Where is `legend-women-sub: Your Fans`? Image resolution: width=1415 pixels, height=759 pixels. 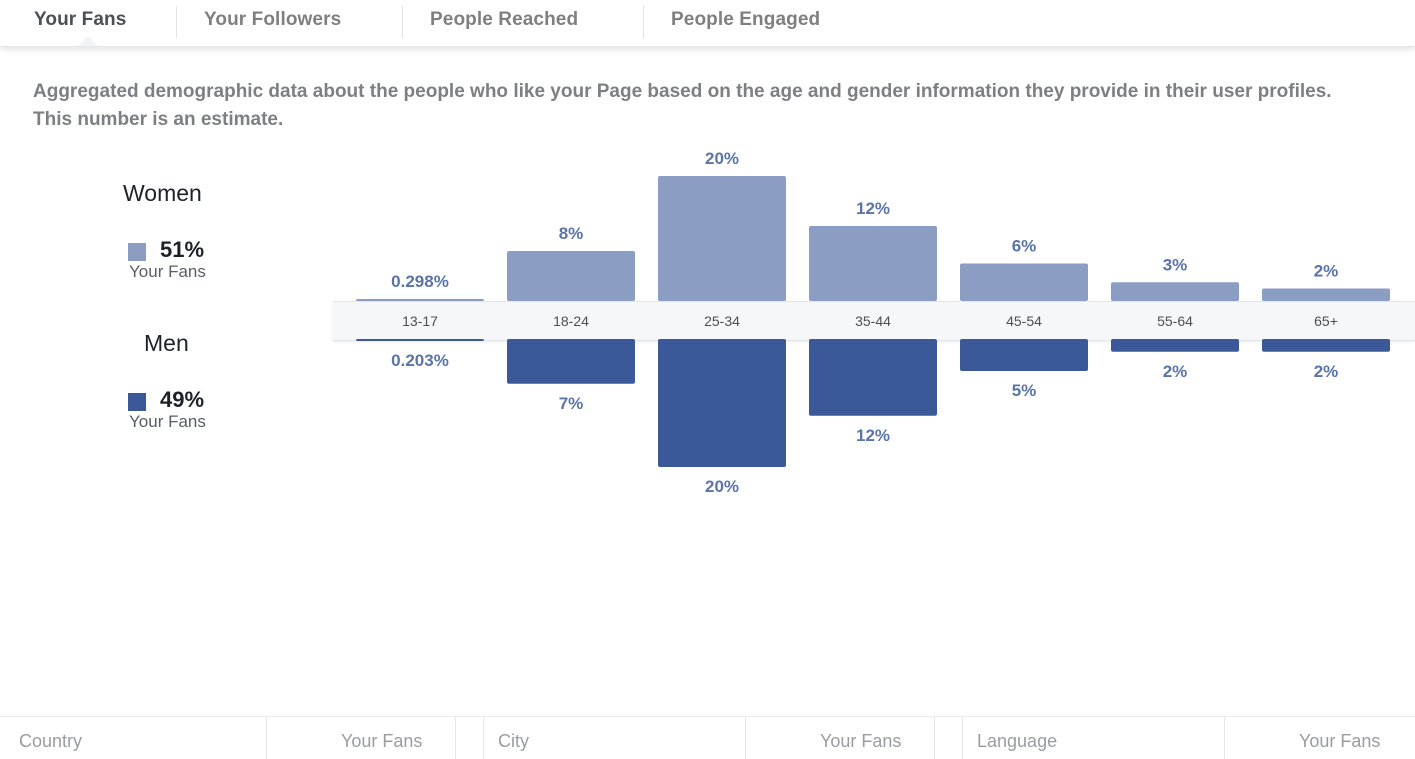
legend-women-sub: Your Fans is located at coordinates (167, 271).